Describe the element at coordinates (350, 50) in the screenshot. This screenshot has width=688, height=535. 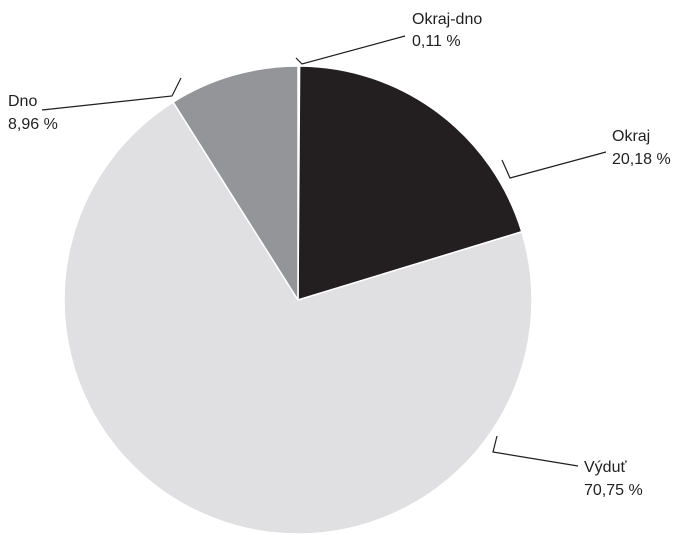
I see `leader-line-okraj-dno` at that location.